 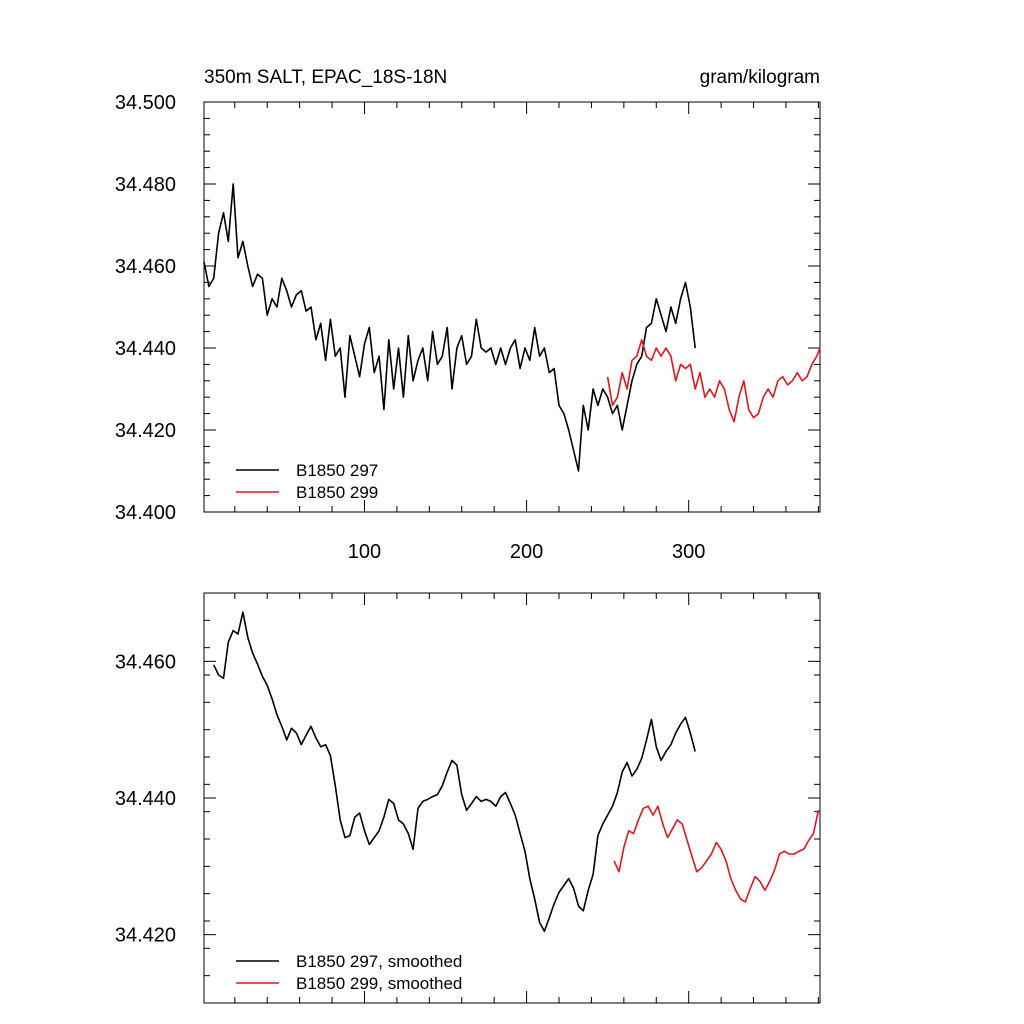 I want to click on x-tick-label: 200, so click(x=526, y=552).